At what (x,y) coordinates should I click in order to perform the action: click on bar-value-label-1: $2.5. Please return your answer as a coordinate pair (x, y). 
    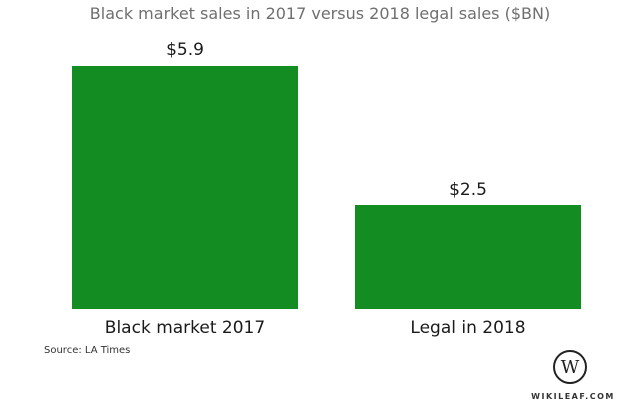
    Looking at the image, I should click on (468, 190).